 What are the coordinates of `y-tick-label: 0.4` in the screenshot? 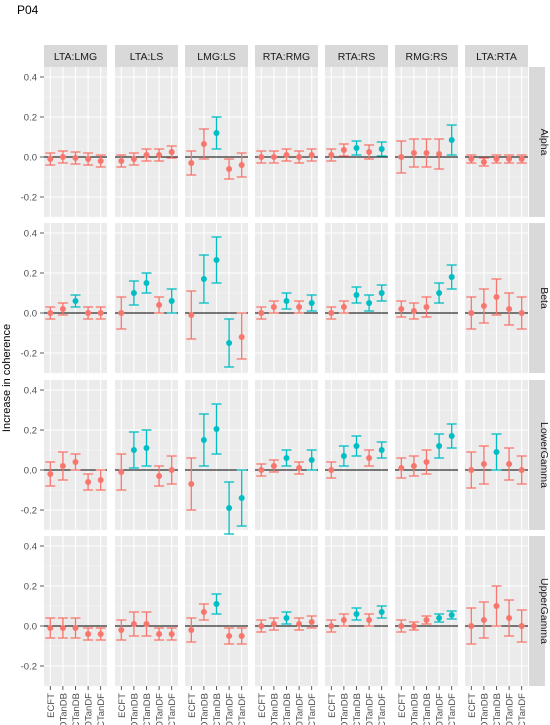 It's located at (30, 78).